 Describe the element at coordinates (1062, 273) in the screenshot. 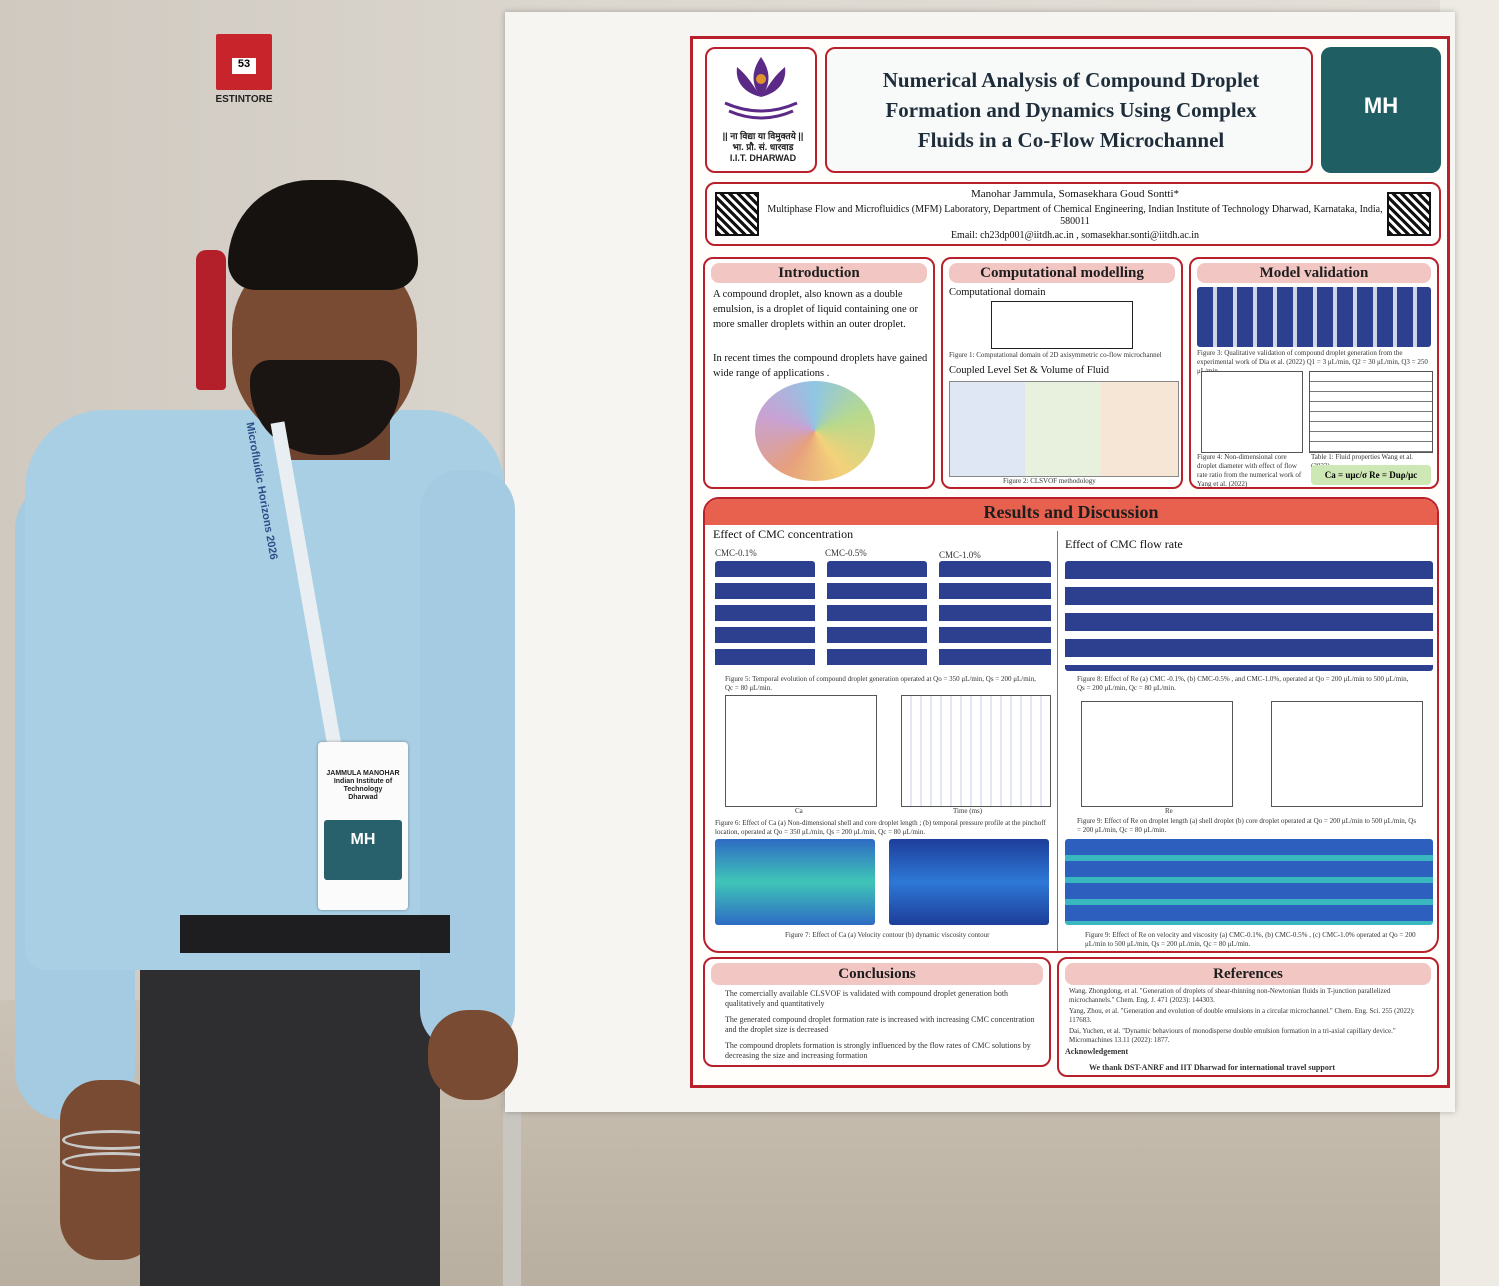

I see `computational-heading: Computational modelling` at that location.